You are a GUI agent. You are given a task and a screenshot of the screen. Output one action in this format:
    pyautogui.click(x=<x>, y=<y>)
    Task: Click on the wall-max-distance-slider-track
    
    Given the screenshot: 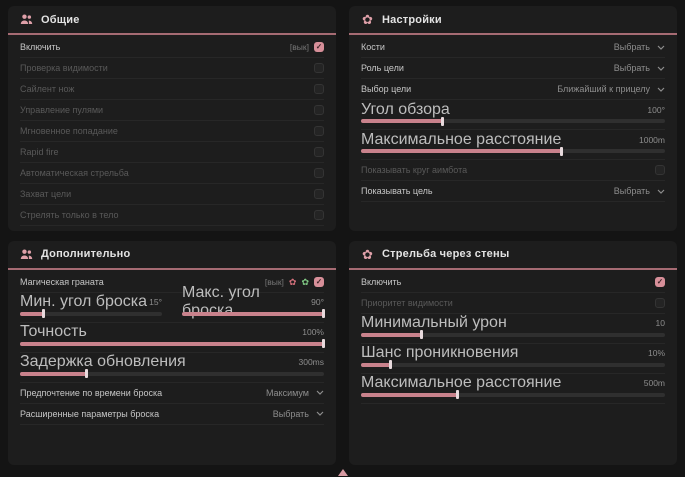 What is the action you would take?
    pyautogui.click(x=513, y=394)
    